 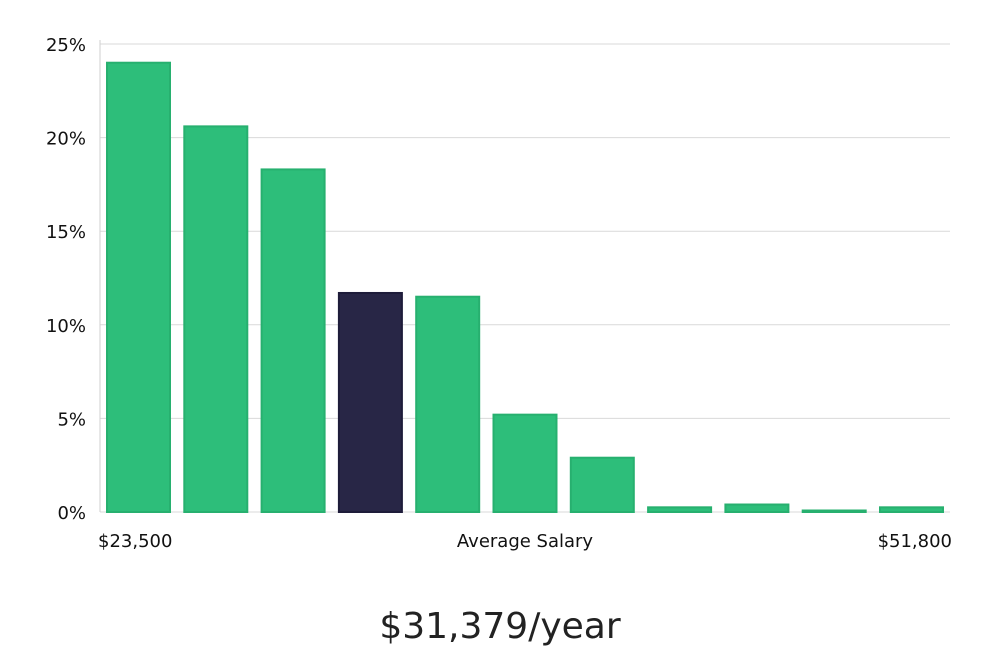 What do you see at coordinates (71, 513) in the screenshot?
I see `y-tick-label: 0%` at bounding box center [71, 513].